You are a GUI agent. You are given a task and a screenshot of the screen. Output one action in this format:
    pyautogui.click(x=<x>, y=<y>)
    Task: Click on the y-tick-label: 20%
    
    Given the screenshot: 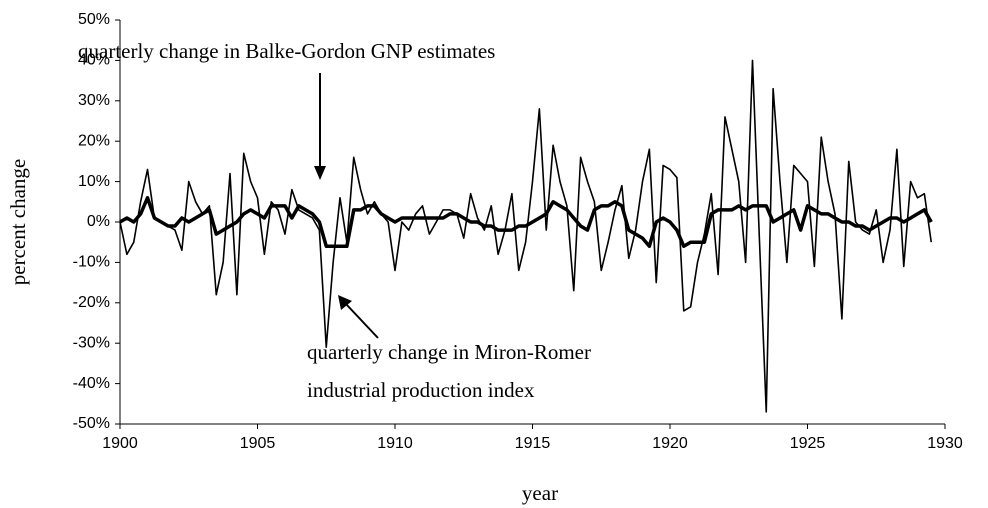 What is the action you would take?
    pyautogui.click(x=94, y=140)
    